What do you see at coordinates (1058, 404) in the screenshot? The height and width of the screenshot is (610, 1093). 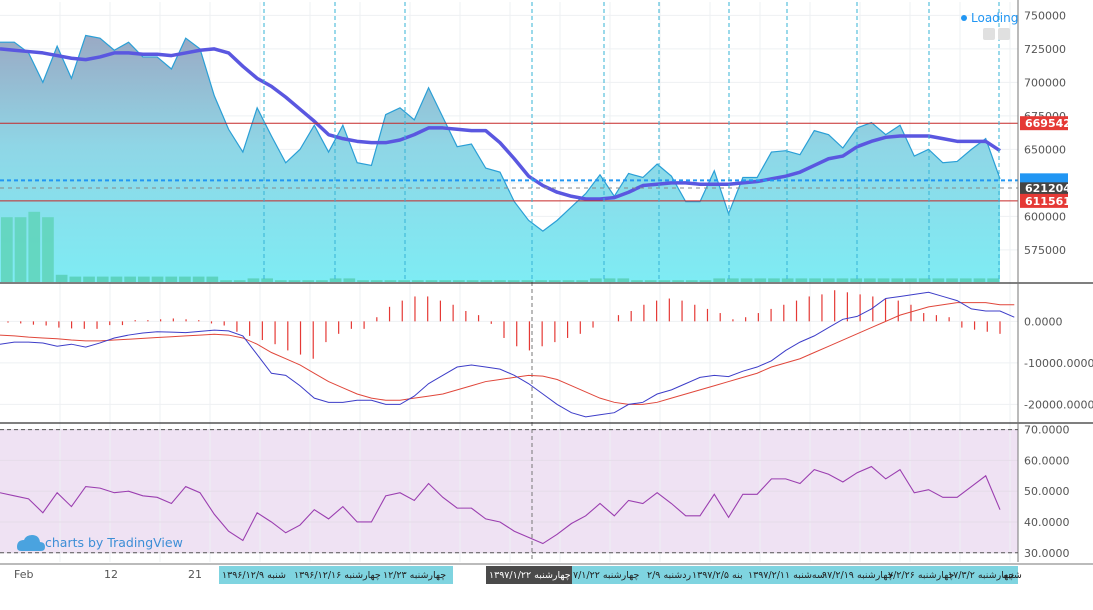 I see `macd-tick-label: -20000.0000` at bounding box center [1058, 404].